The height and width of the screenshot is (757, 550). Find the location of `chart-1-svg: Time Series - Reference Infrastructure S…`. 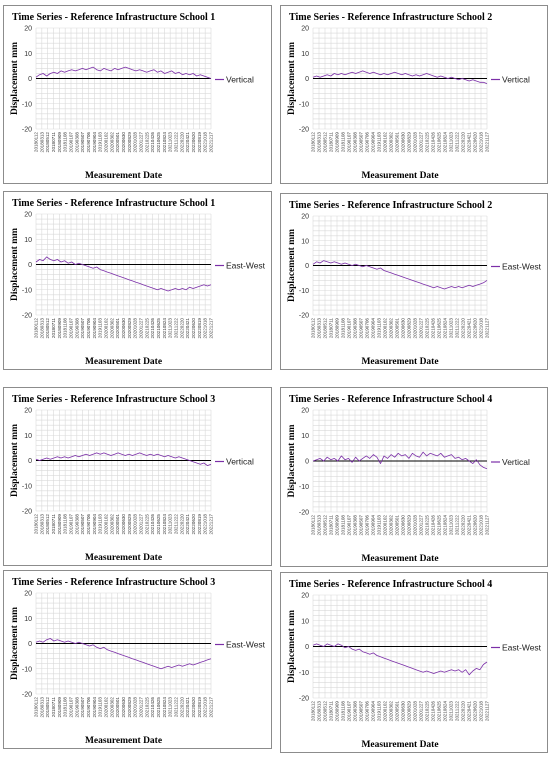

chart-1-svg: Time Series - Reference Infrastructure S… is located at coordinates (132, 96).